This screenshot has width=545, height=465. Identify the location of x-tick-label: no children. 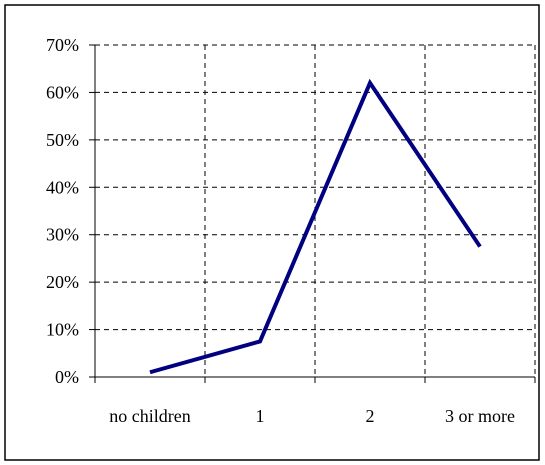
(149, 416).